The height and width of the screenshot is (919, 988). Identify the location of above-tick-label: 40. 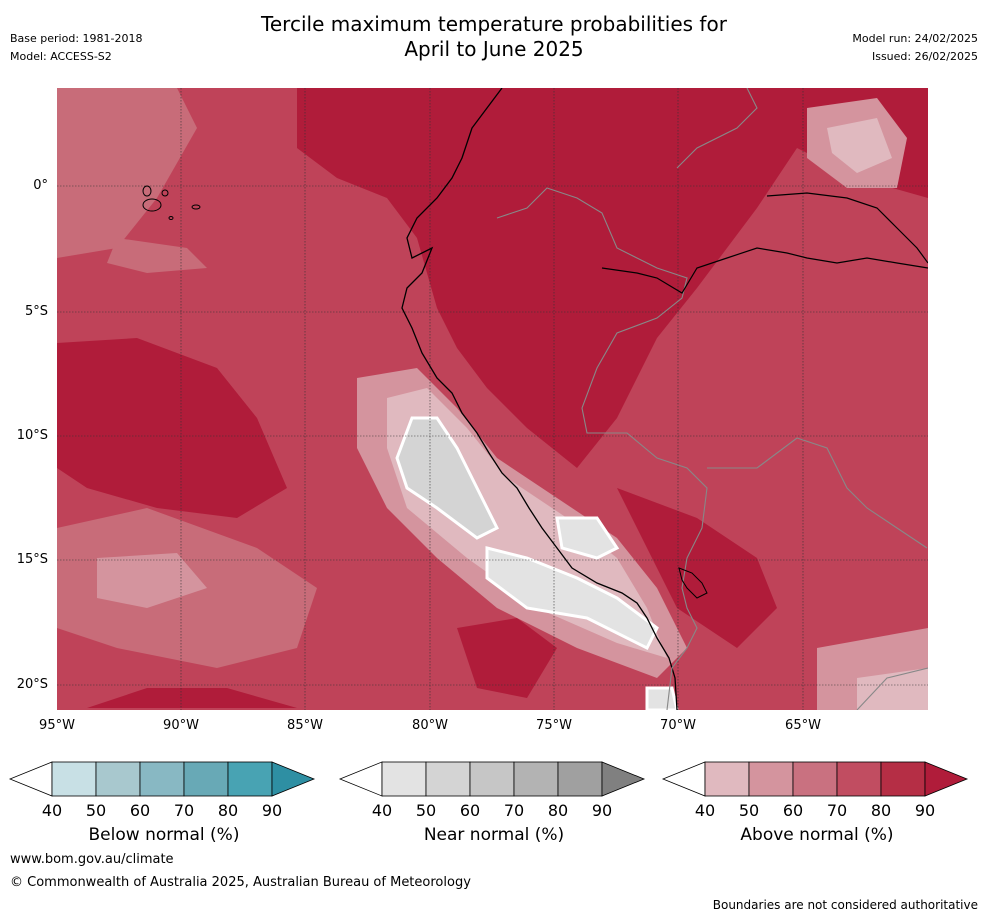
(705, 810).